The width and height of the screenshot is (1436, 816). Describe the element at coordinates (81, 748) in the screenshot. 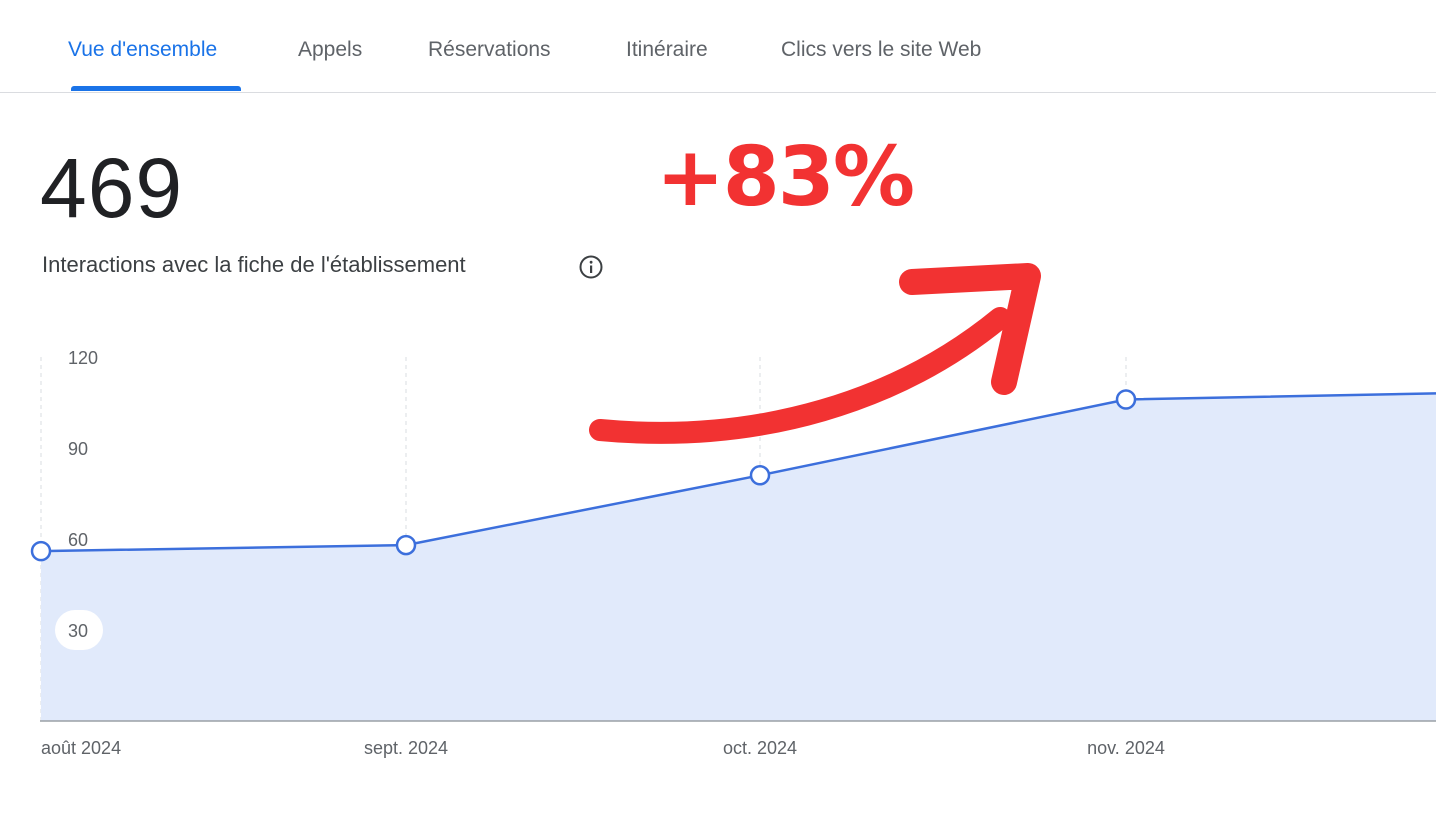

I see `x-tick-0: août 2024` at that location.